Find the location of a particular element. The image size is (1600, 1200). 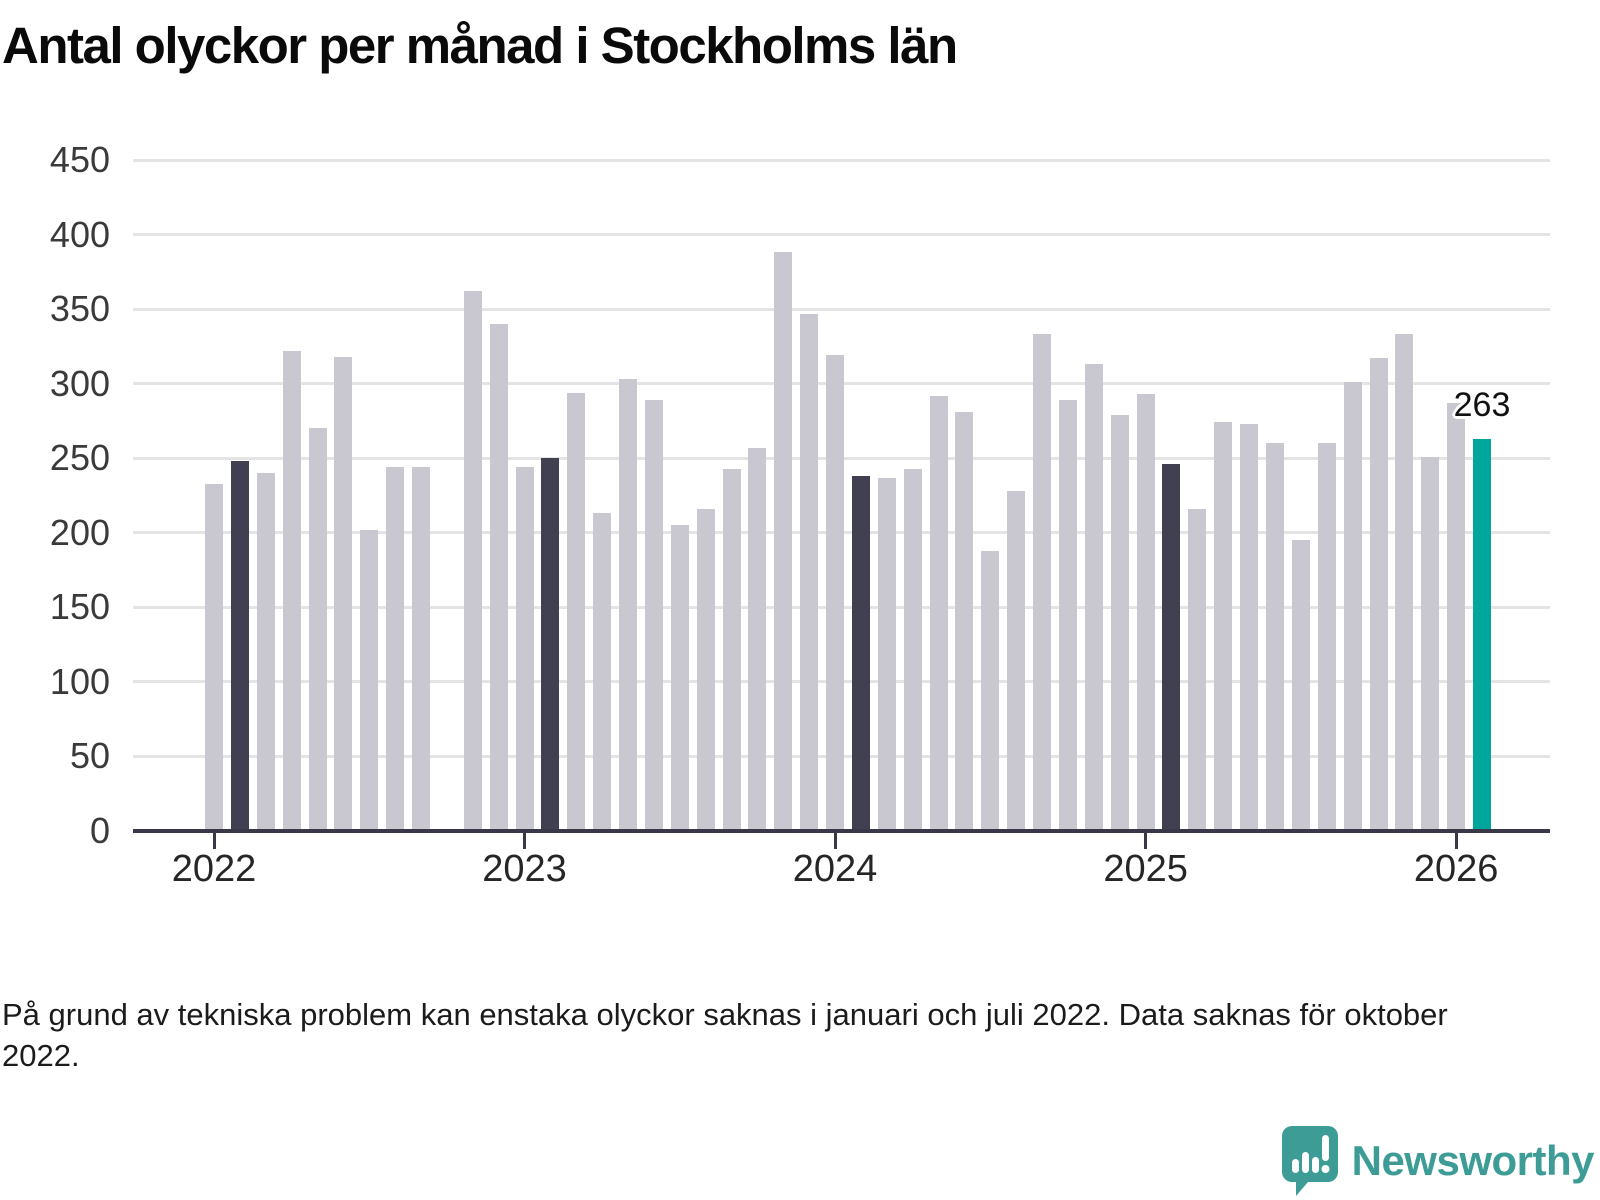

y-axis-tick-label: 400 is located at coordinates (79, 234).